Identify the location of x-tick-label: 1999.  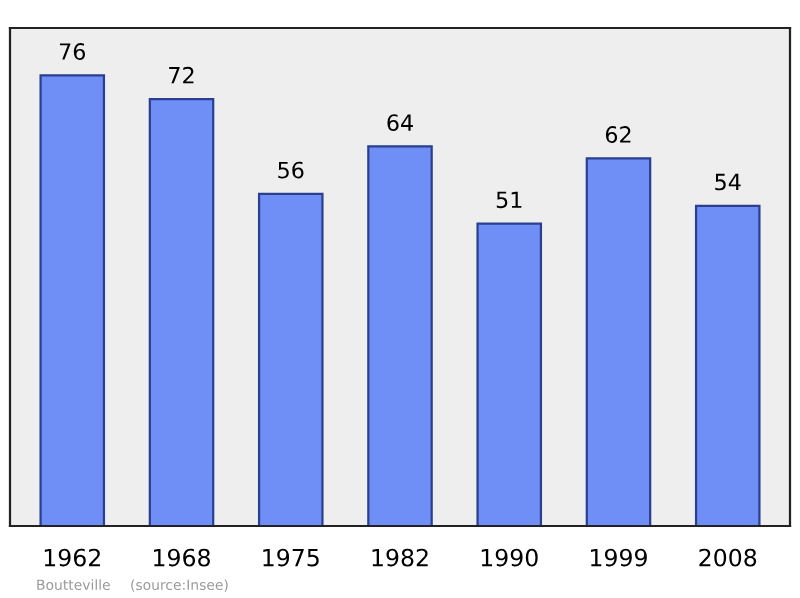
(619, 557).